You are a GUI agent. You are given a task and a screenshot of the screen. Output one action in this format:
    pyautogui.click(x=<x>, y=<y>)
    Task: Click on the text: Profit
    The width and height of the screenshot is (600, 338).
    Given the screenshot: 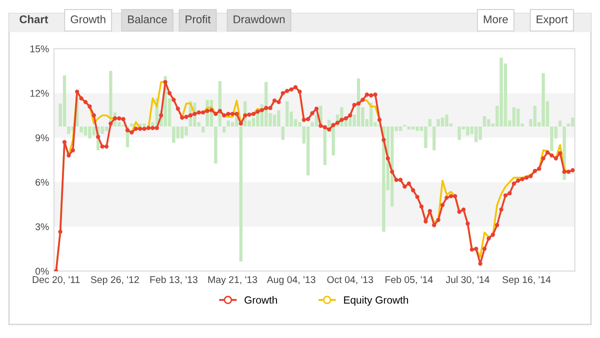 What is the action you would take?
    pyautogui.click(x=198, y=19)
    